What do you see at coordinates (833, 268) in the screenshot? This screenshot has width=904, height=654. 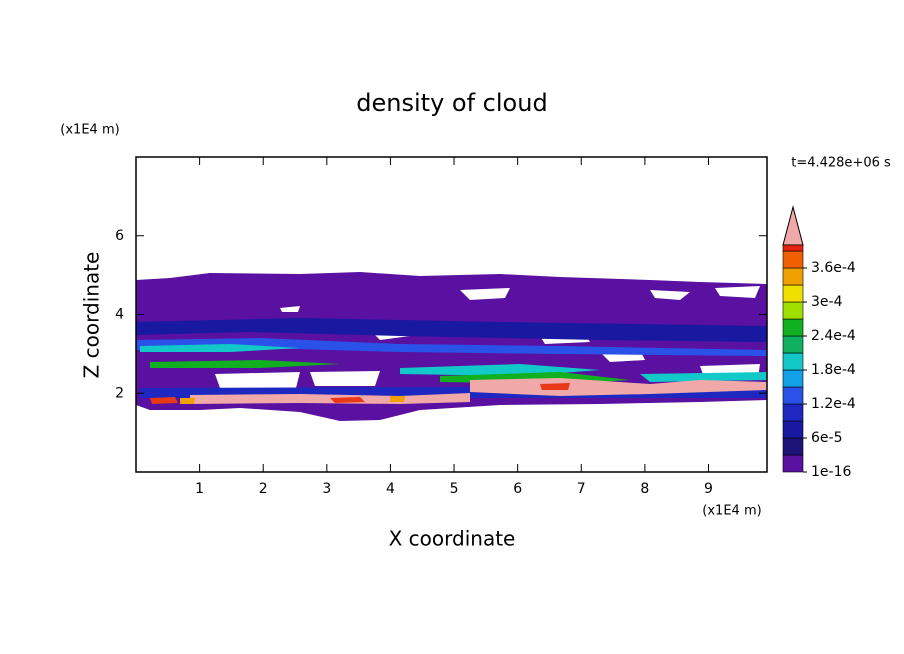 I see `colorbar-label: 3.6e-4` at bounding box center [833, 268].